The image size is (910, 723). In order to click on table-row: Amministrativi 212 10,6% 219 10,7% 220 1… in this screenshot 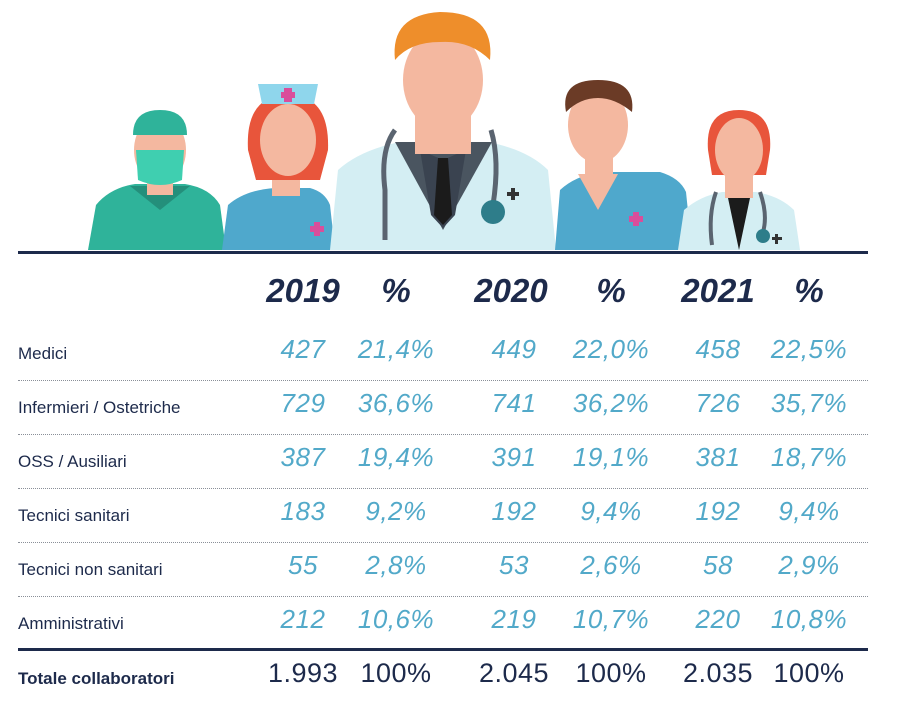, I will do `click(443, 623)`.